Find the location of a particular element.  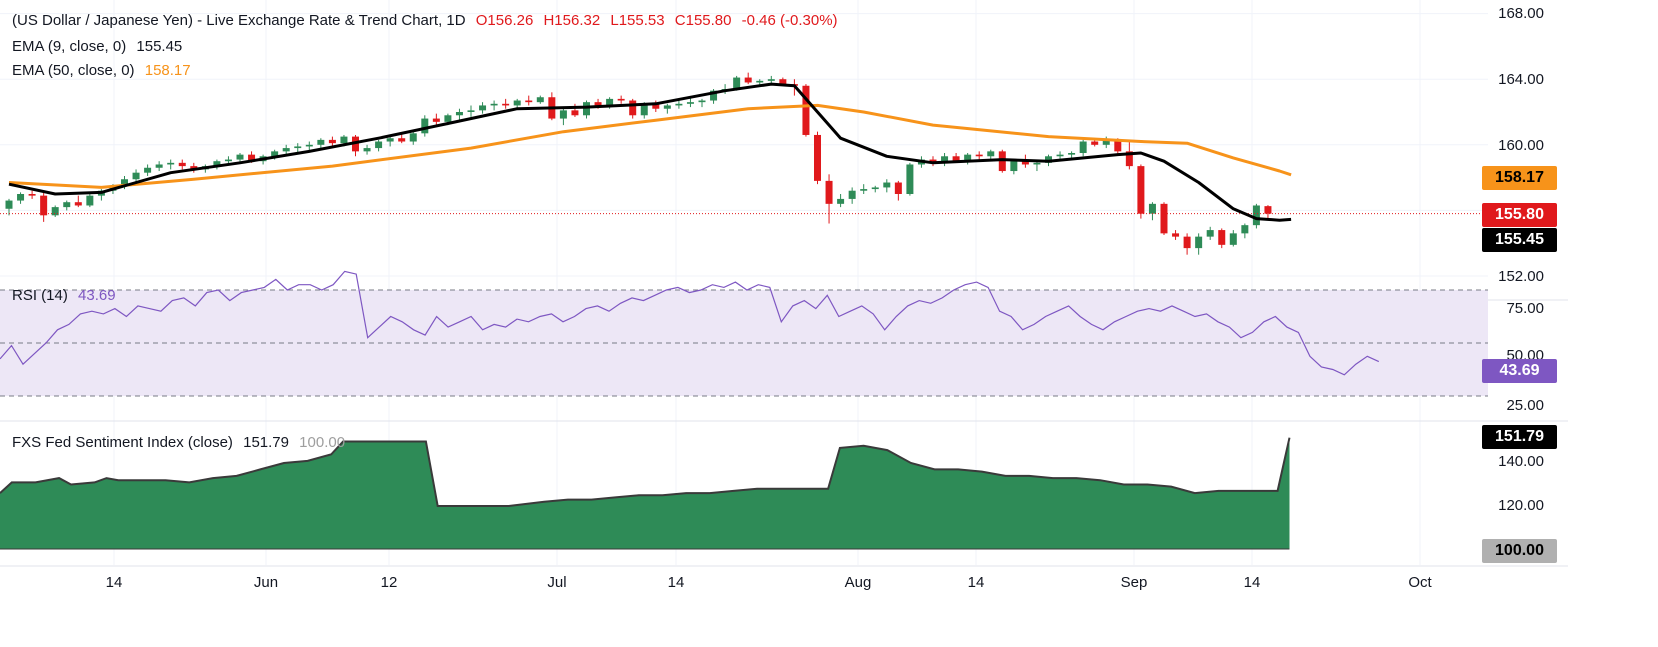

rsi-axis-label: 75.00 is located at coordinates (1525, 308).